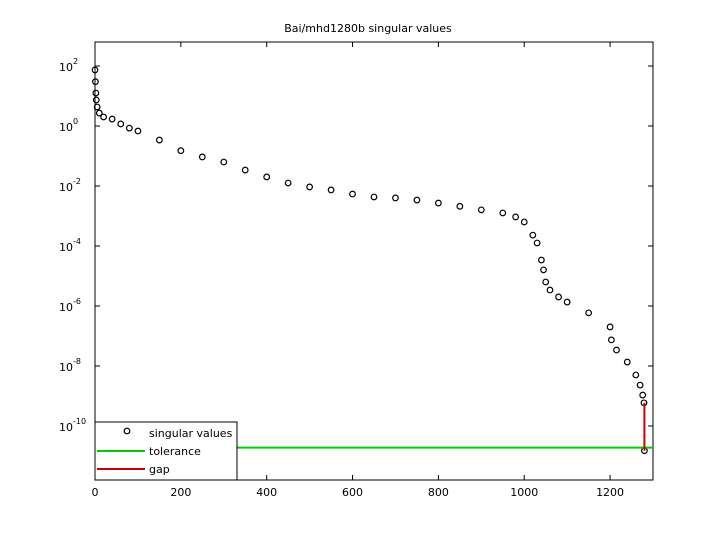 This screenshot has height=540, width=720. I want to click on y-tick-label: 10⁻⁸, so click(70, 365).